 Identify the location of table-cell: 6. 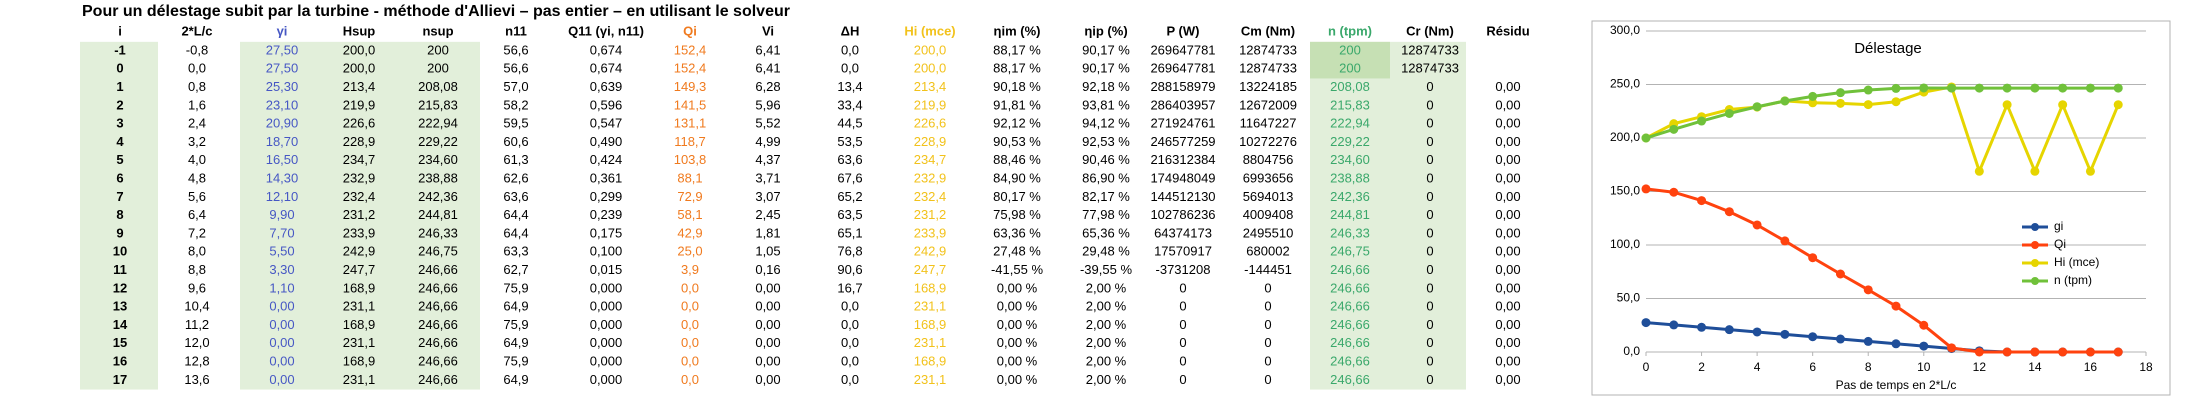
(119, 178).